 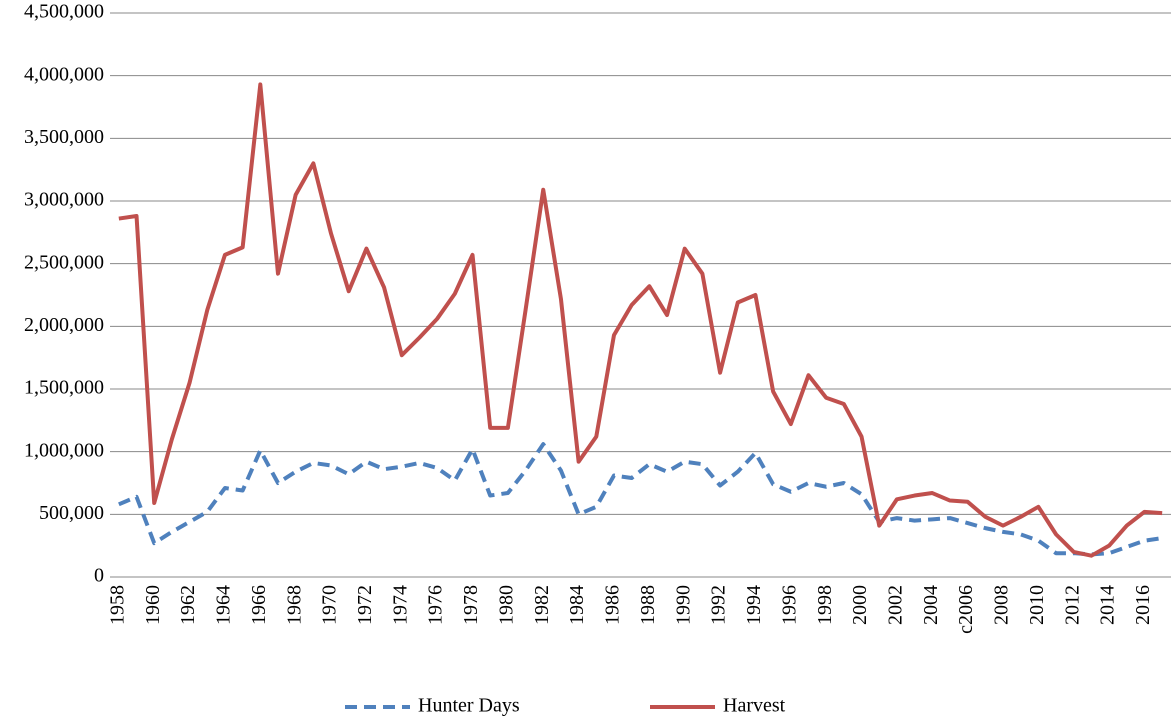 I want to click on x-tick-label: 1978, so click(x=471, y=605).